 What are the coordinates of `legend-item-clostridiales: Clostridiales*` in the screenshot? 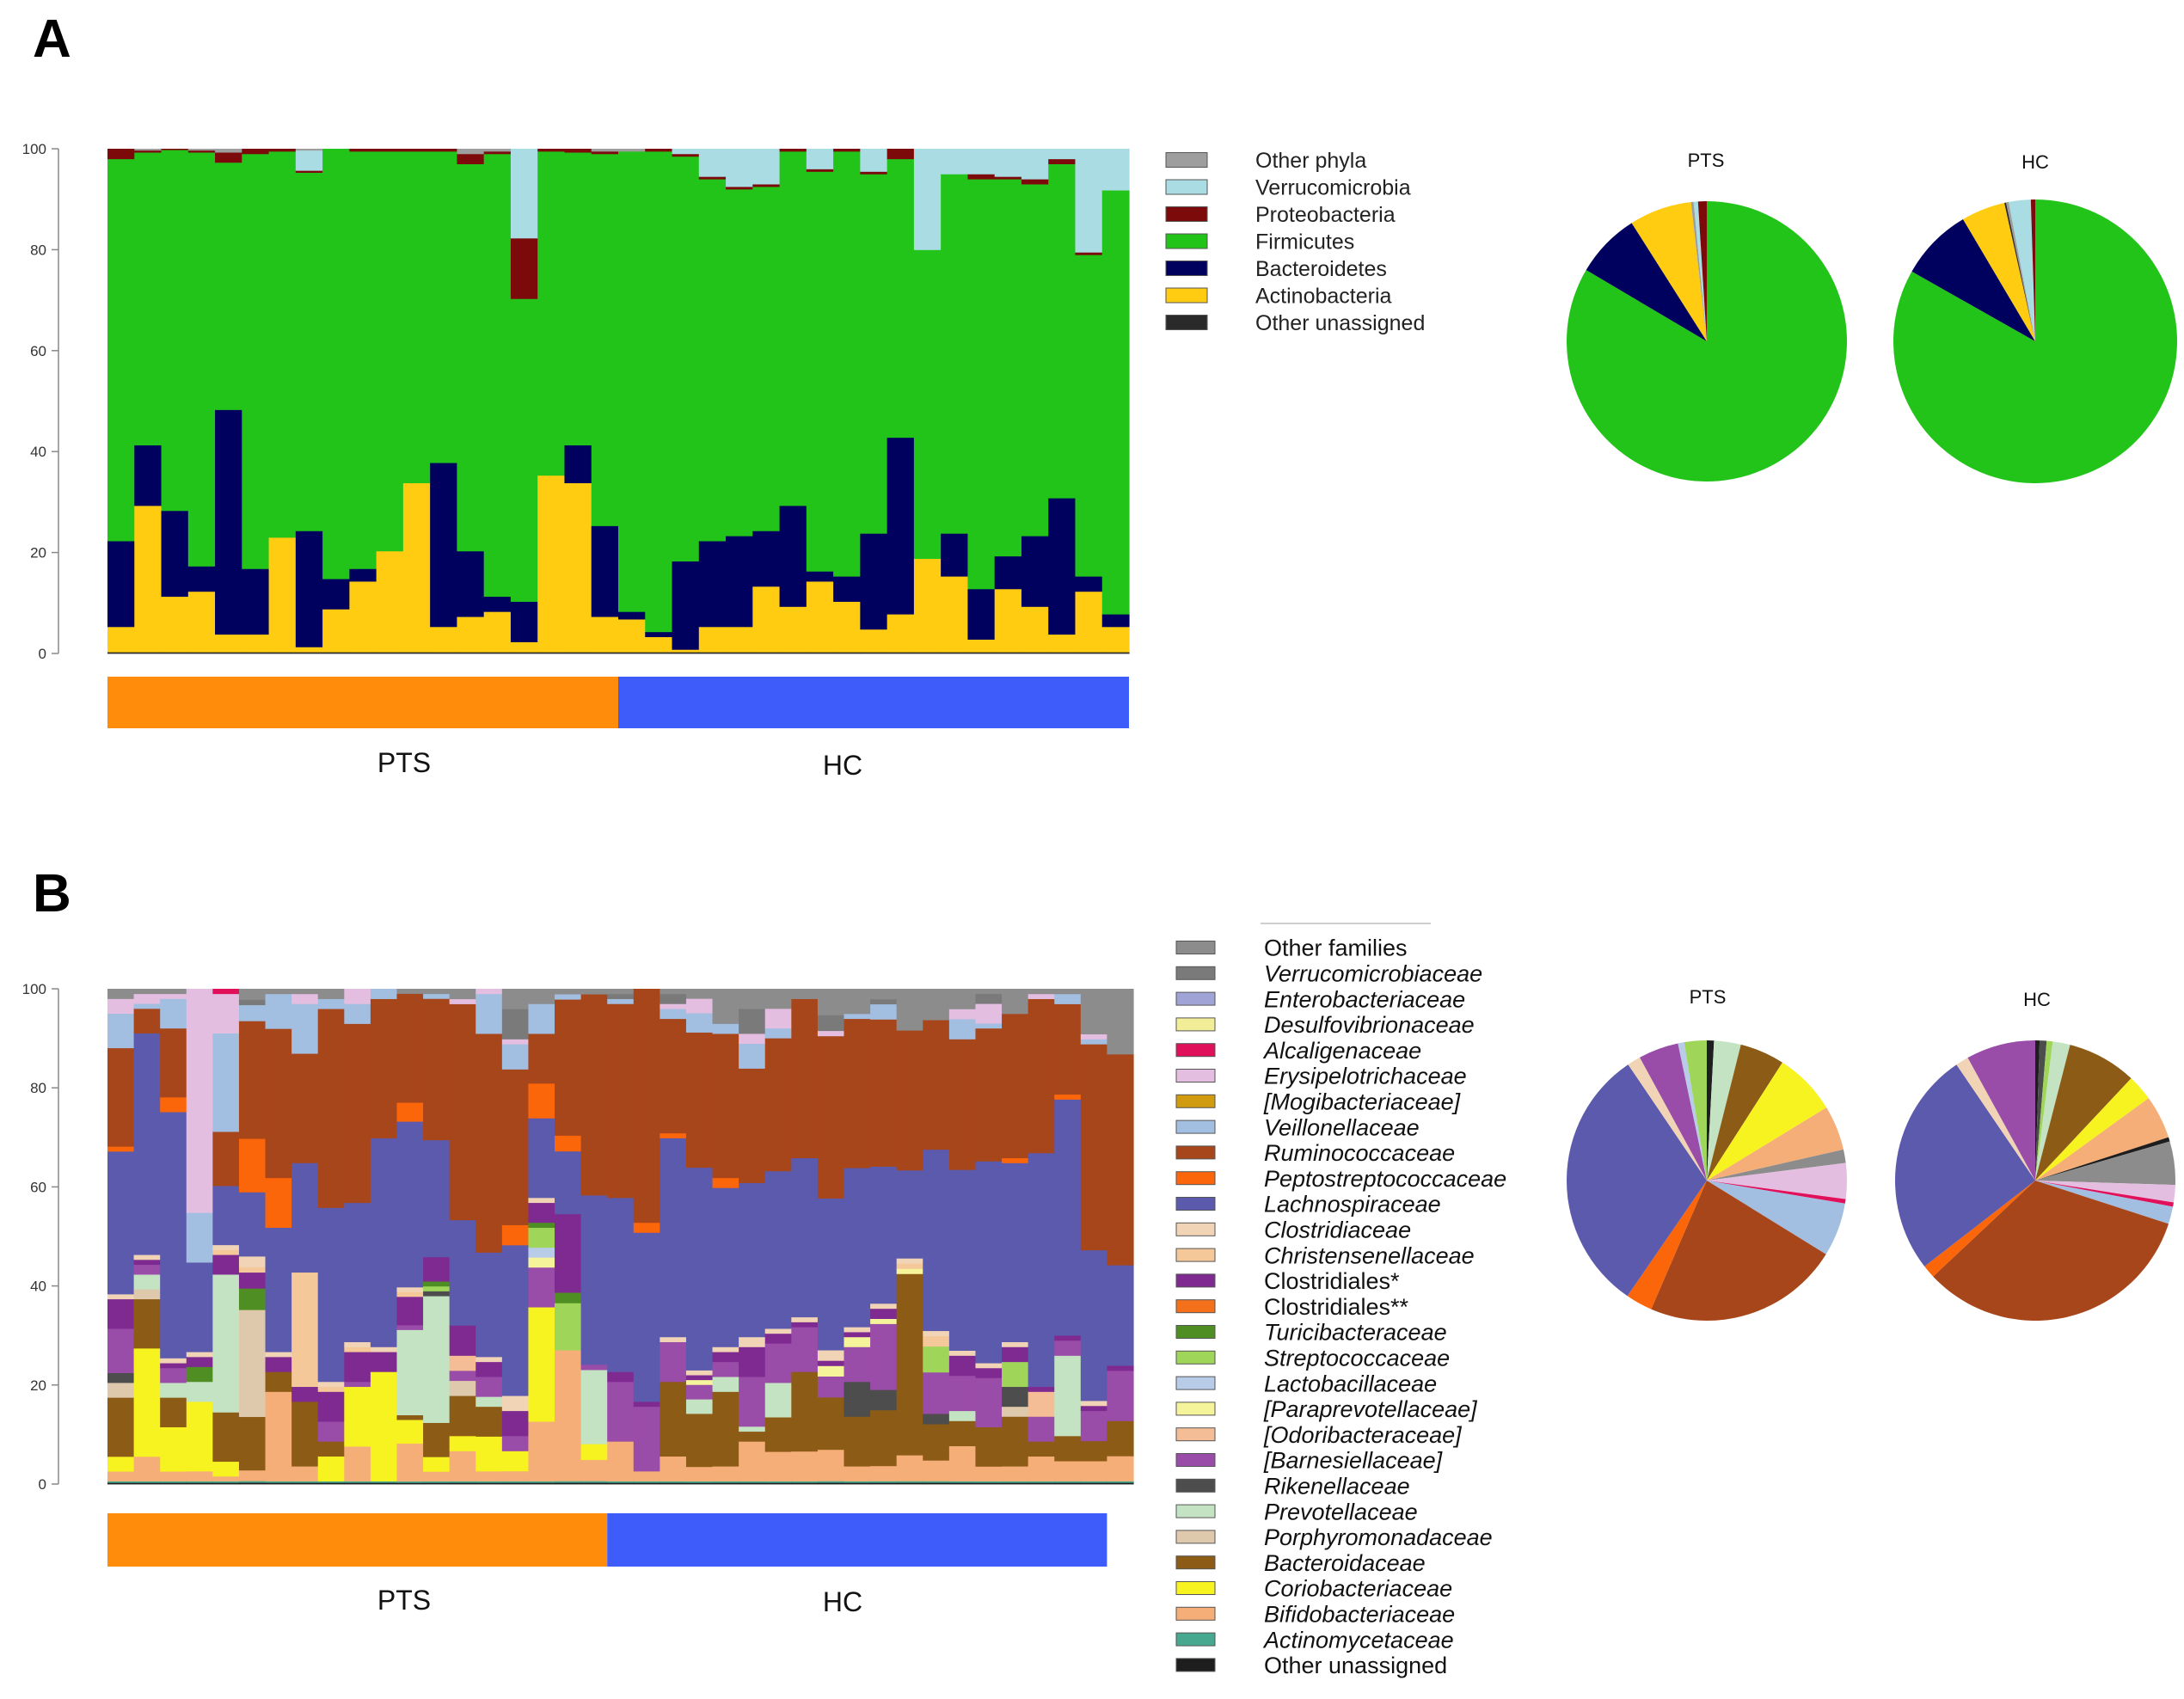 It's located at (1287, 1281).